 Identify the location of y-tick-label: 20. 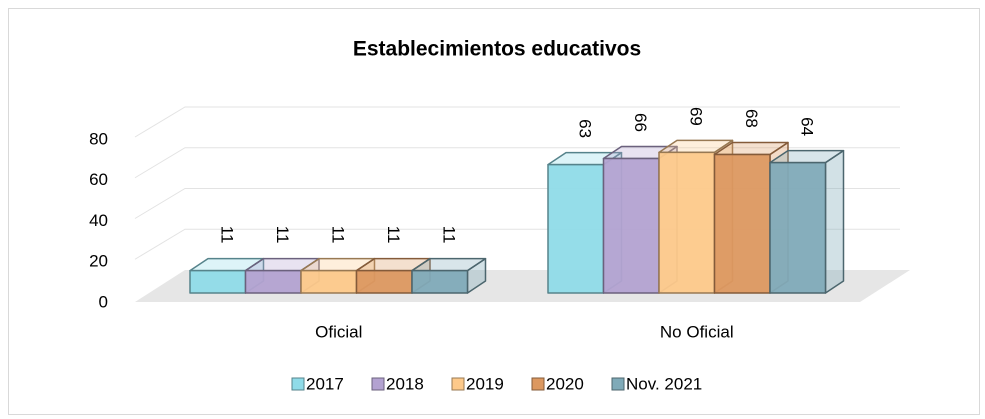
(98, 261).